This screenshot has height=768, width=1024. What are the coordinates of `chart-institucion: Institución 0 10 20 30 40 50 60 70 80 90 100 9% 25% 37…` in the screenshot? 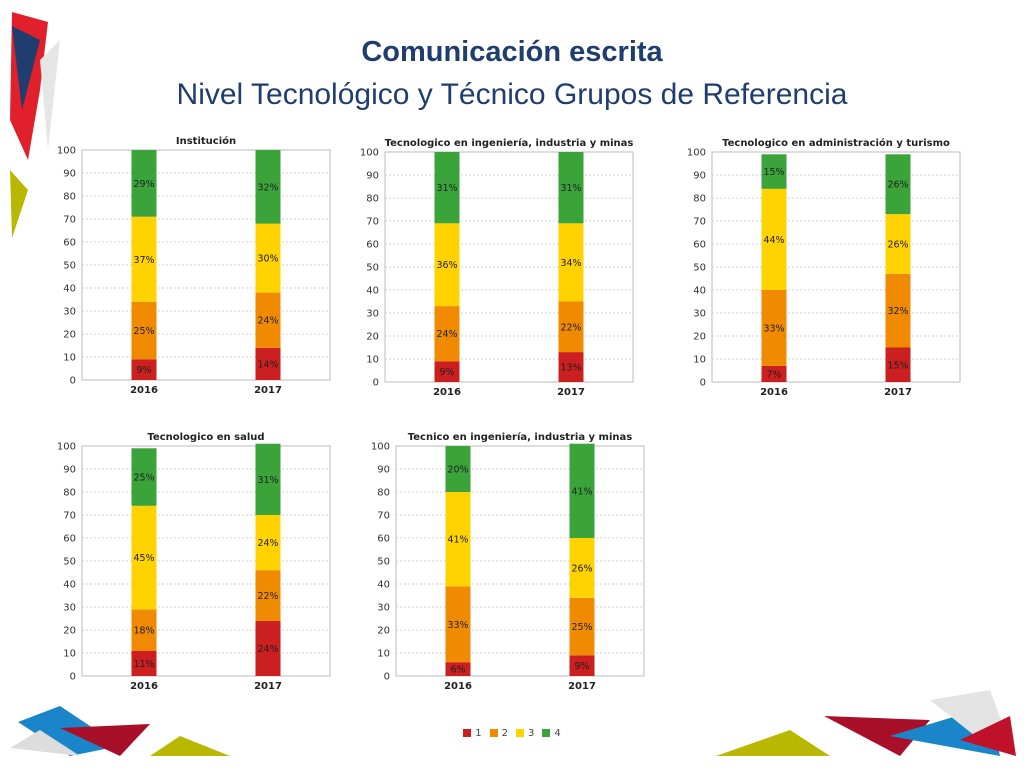 It's located at (192, 267).